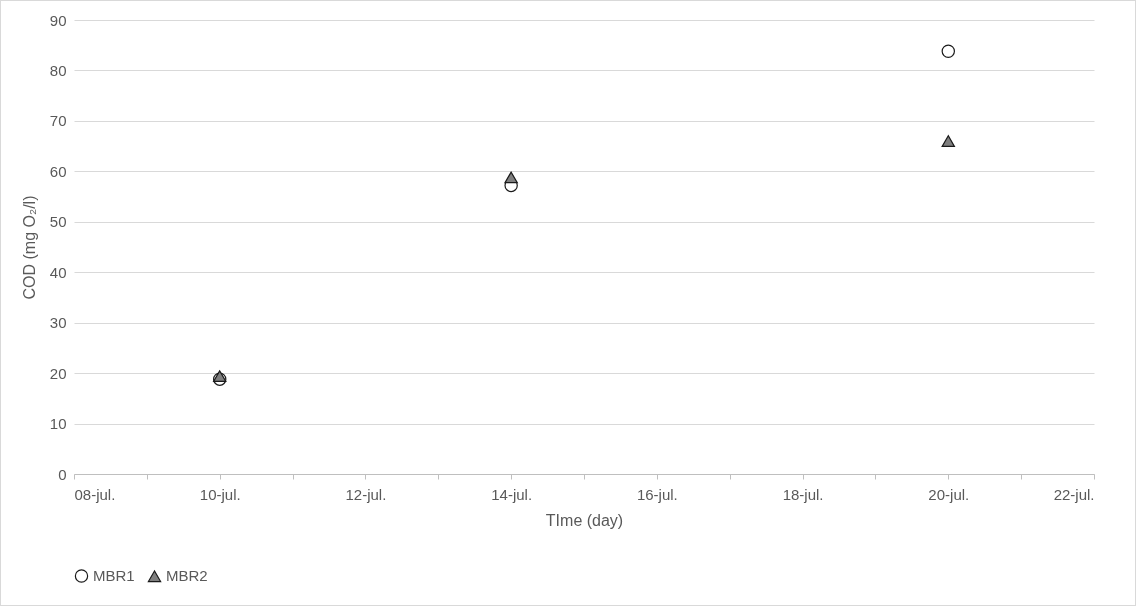 The width and height of the screenshot is (1136, 608). Describe the element at coordinates (62, 474) in the screenshot. I see `y-tick-label: 0` at that location.